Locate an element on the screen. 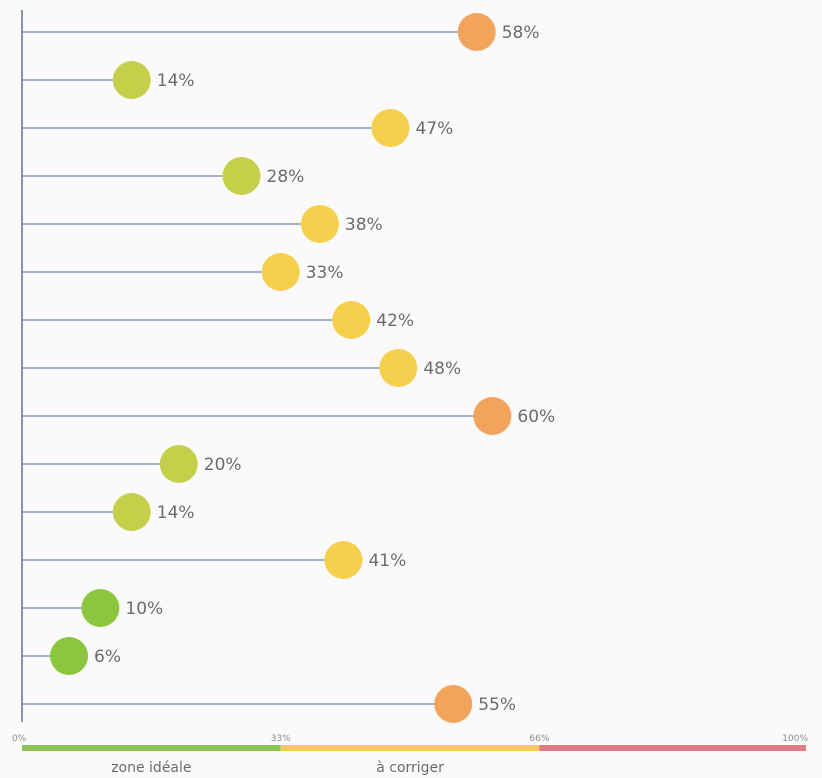 The height and width of the screenshot is (778, 822). value-label: 55% is located at coordinates (497, 705).